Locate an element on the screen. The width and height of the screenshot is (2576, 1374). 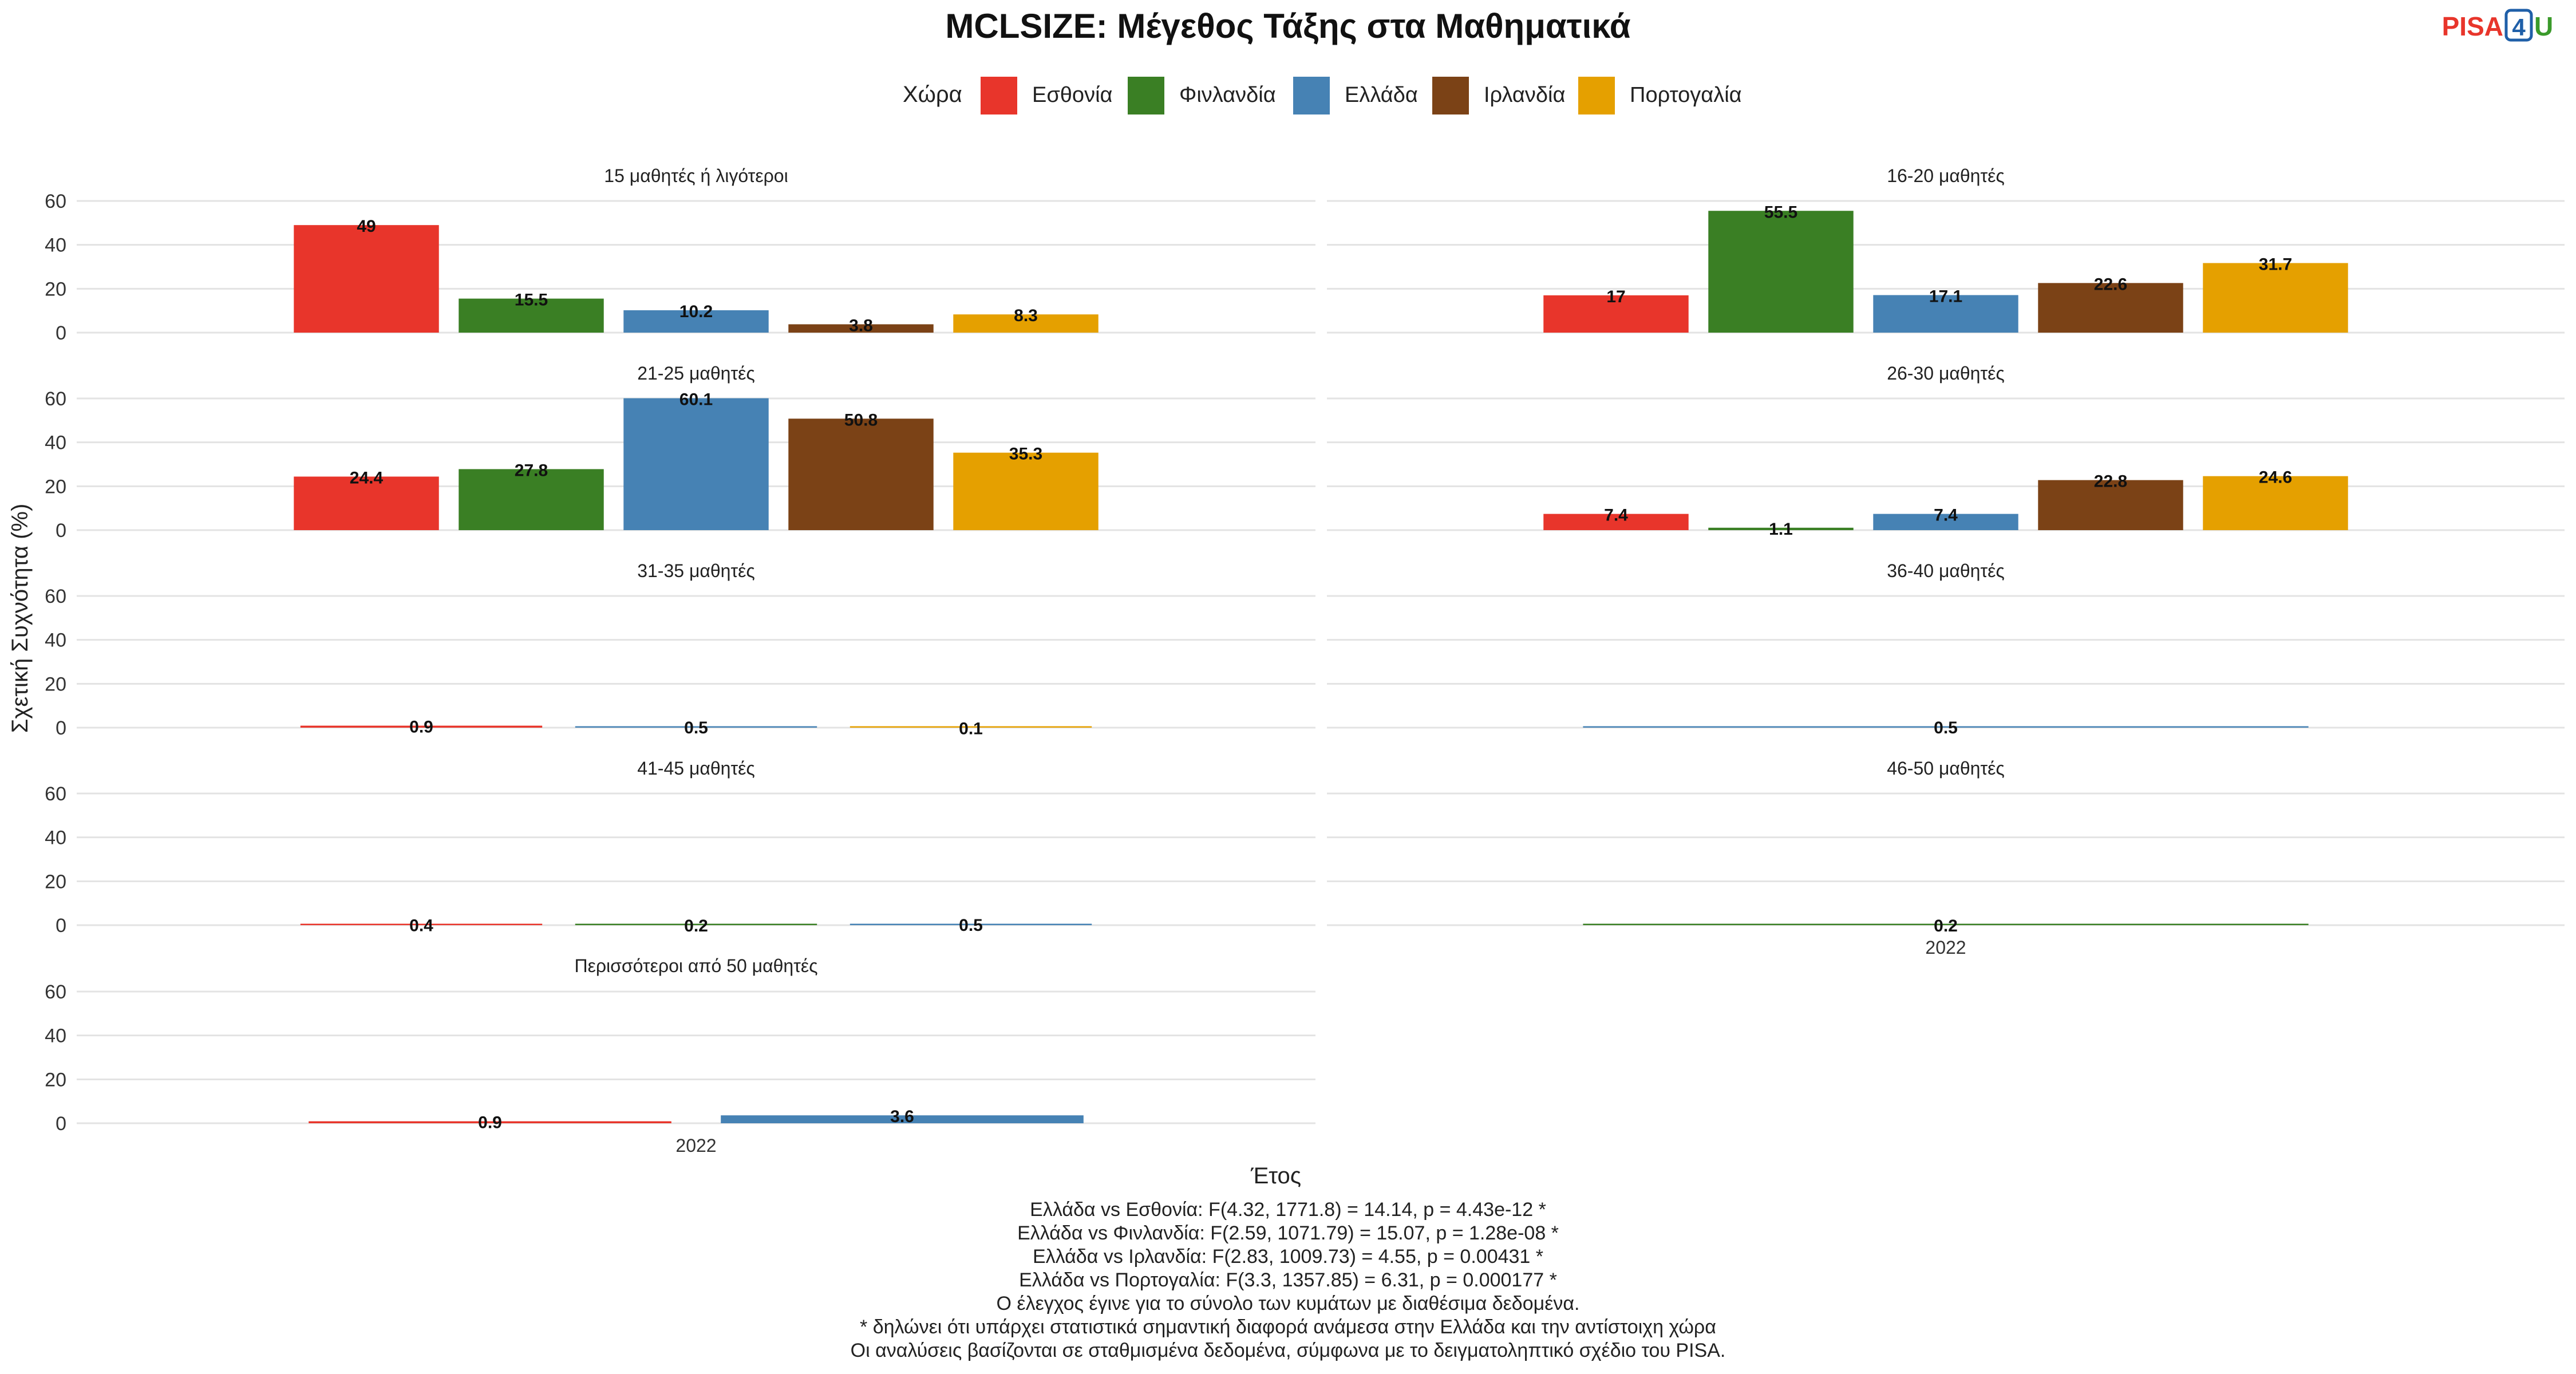
legend-label: Ελλάδα is located at coordinates (1381, 95).